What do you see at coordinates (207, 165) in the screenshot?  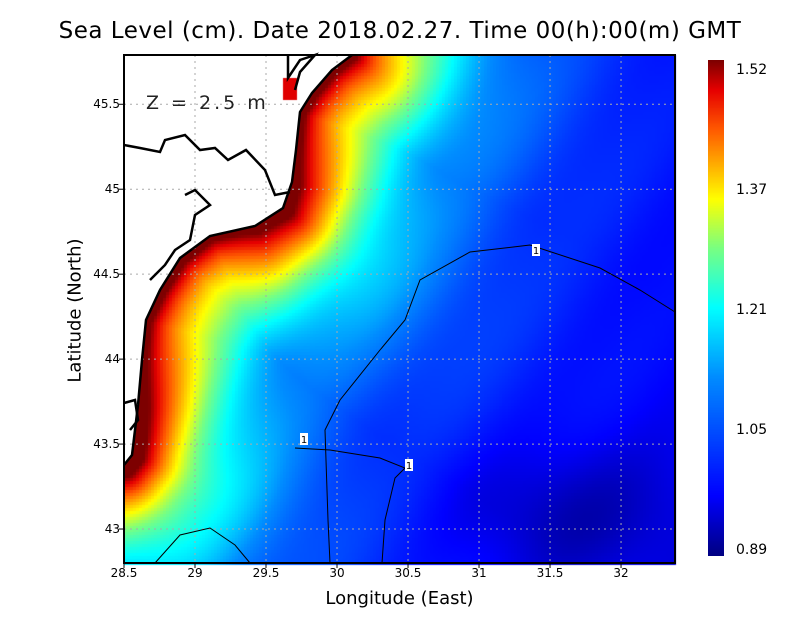 I see `coastline-delta` at bounding box center [207, 165].